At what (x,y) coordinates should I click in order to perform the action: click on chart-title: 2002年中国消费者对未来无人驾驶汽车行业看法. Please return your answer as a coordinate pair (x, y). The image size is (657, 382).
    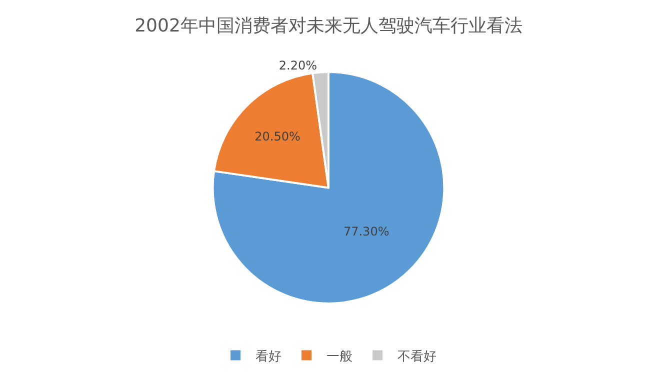
    Looking at the image, I should click on (328, 26).